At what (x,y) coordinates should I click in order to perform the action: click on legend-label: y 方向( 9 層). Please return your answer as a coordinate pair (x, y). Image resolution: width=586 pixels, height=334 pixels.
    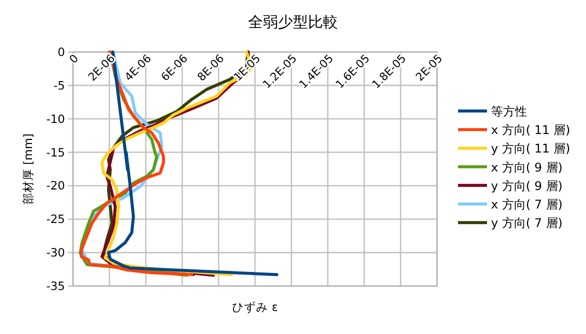
    Looking at the image, I should click on (527, 185).